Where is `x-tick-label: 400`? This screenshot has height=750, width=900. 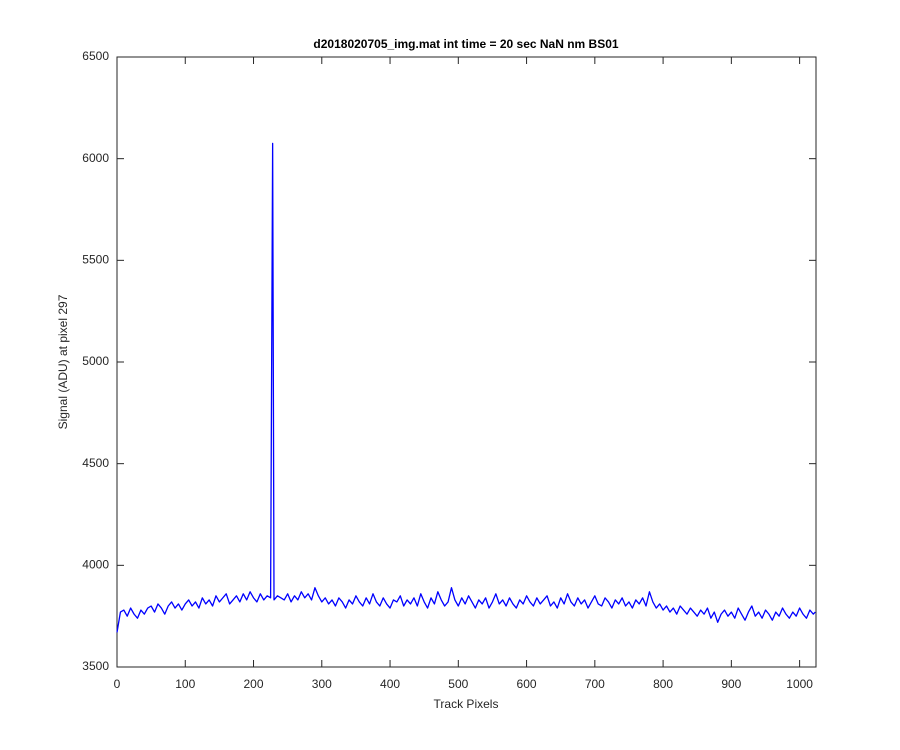
x-tick-label: 400 is located at coordinates (390, 684).